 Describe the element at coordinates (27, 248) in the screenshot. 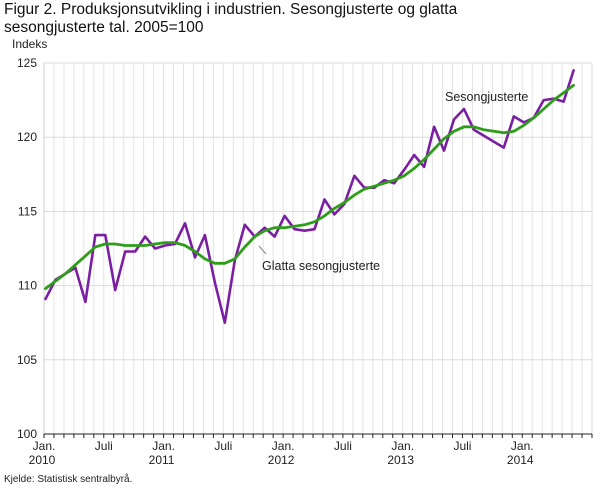

I see `y-tick-labels: 100 105 110 115 120 125` at that location.